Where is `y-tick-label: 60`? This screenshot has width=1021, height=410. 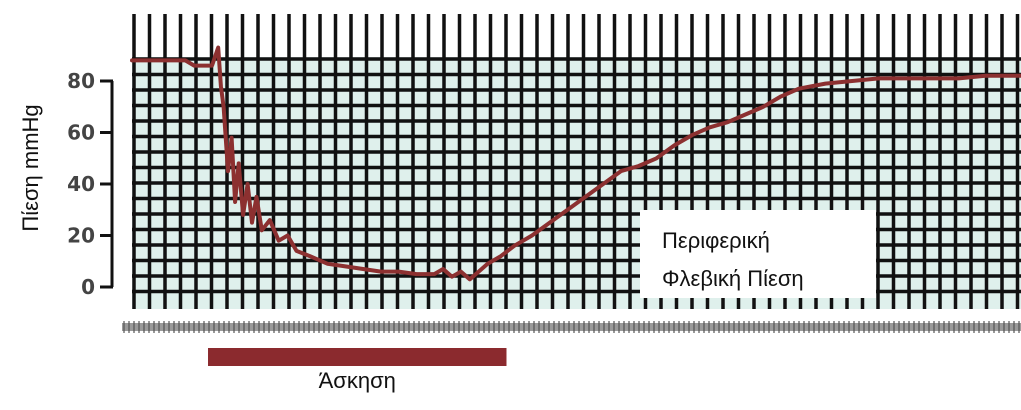 y-tick-label: 60 is located at coordinates (81, 133).